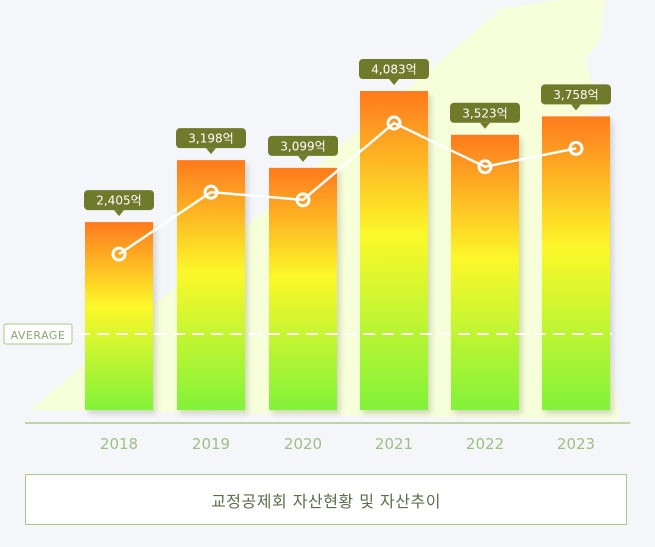 The height and width of the screenshot is (547, 655). I want to click on chart-caption-box: 교정공제회 자산현황 및 자산추이, so click(326, 499).